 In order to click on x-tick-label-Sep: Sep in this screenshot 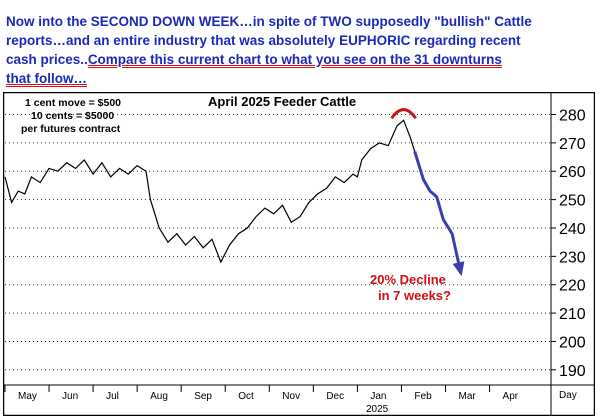, I will do `click(203, 396)`.